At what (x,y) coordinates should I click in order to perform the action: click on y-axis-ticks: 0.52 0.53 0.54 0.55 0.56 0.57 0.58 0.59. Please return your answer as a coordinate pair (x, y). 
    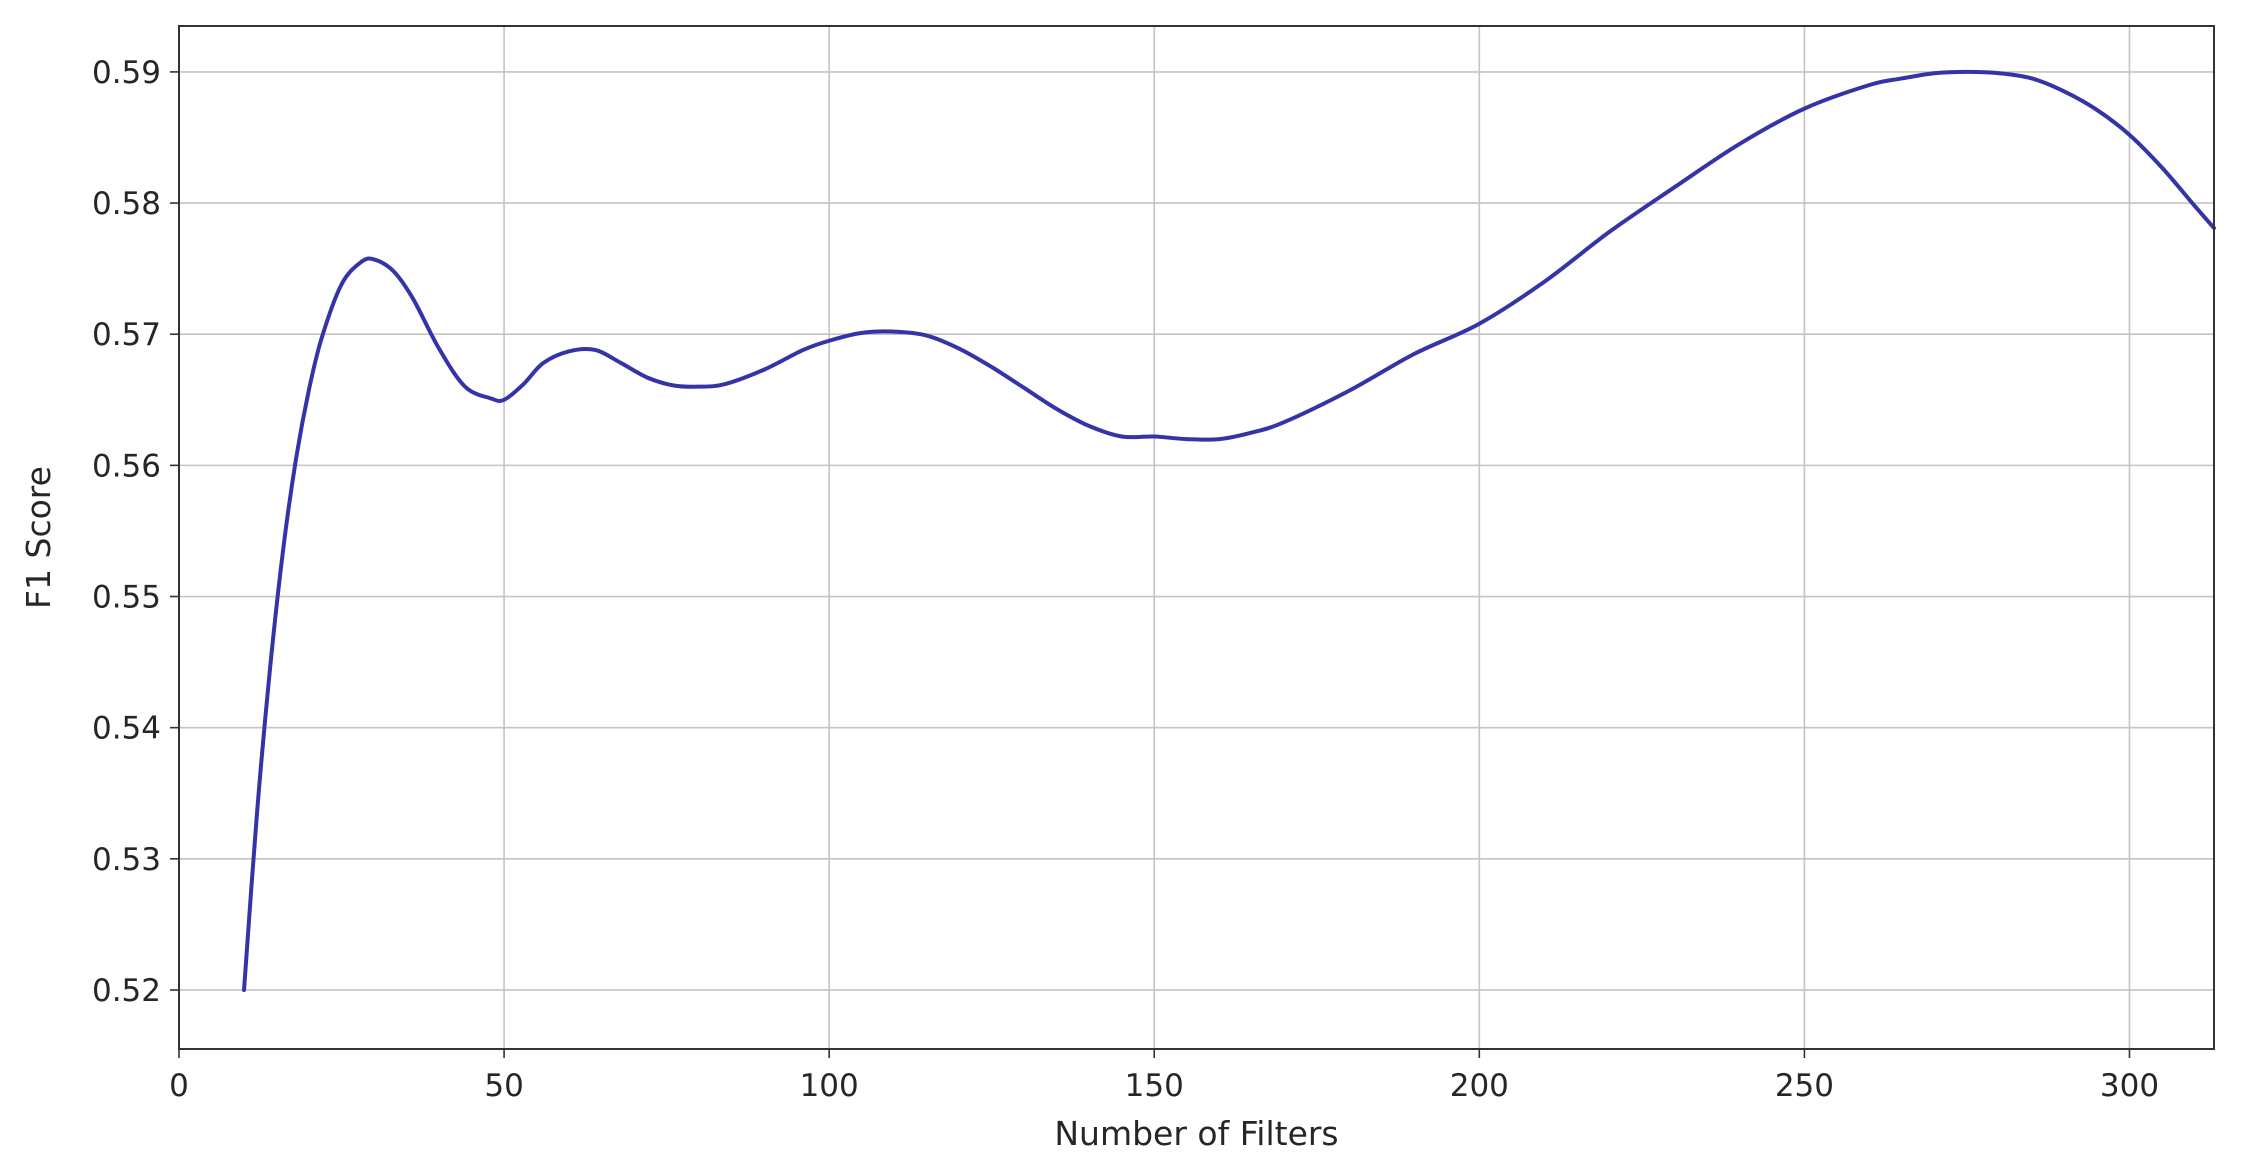
    Looking at the image, I should click on (135, 532).